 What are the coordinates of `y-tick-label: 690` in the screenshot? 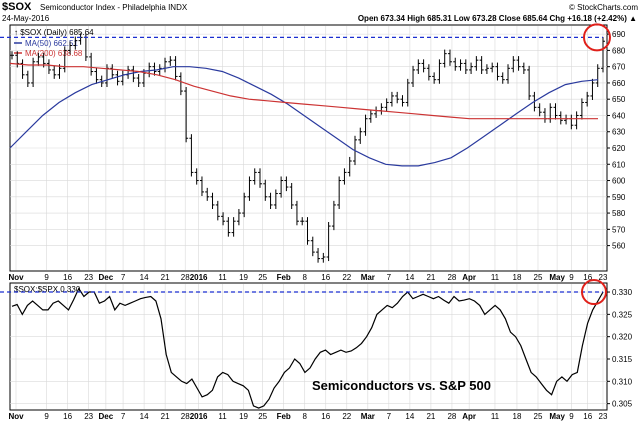 It's located at (619, 34).